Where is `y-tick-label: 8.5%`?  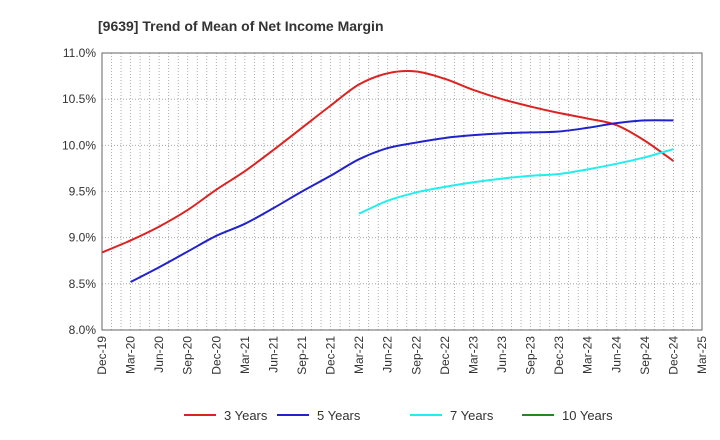
y-tick-label: 8.5% is located at coordinates (83, 284).